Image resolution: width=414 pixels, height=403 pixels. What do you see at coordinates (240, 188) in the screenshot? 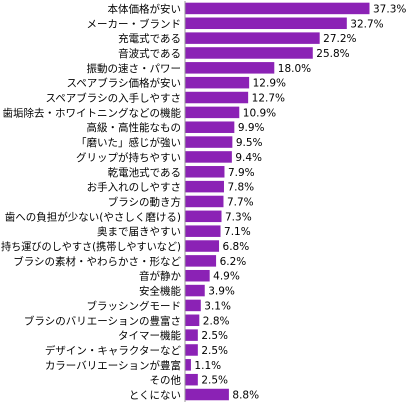
I see `data-label: 7.8%` at bounding box center [240, 188].